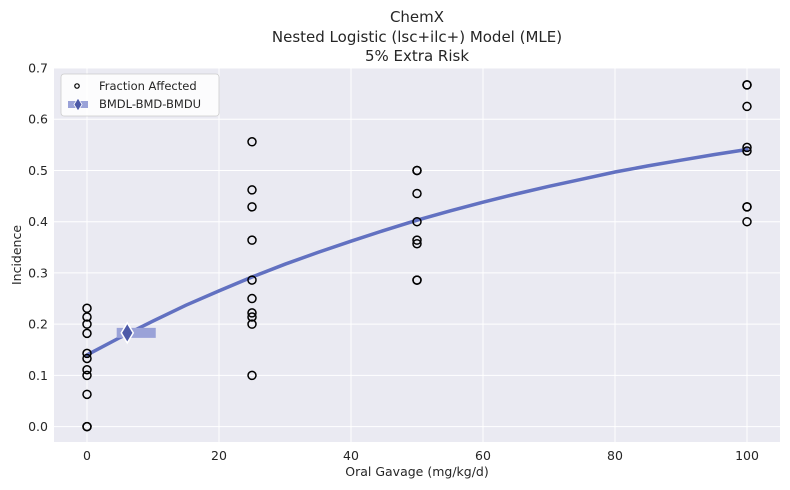  What do you see at coordinates (421, 455) in the screenshot?
I see `x-tick-labels: 0 20 40 60 80 100` at bounding box center [421, 455].